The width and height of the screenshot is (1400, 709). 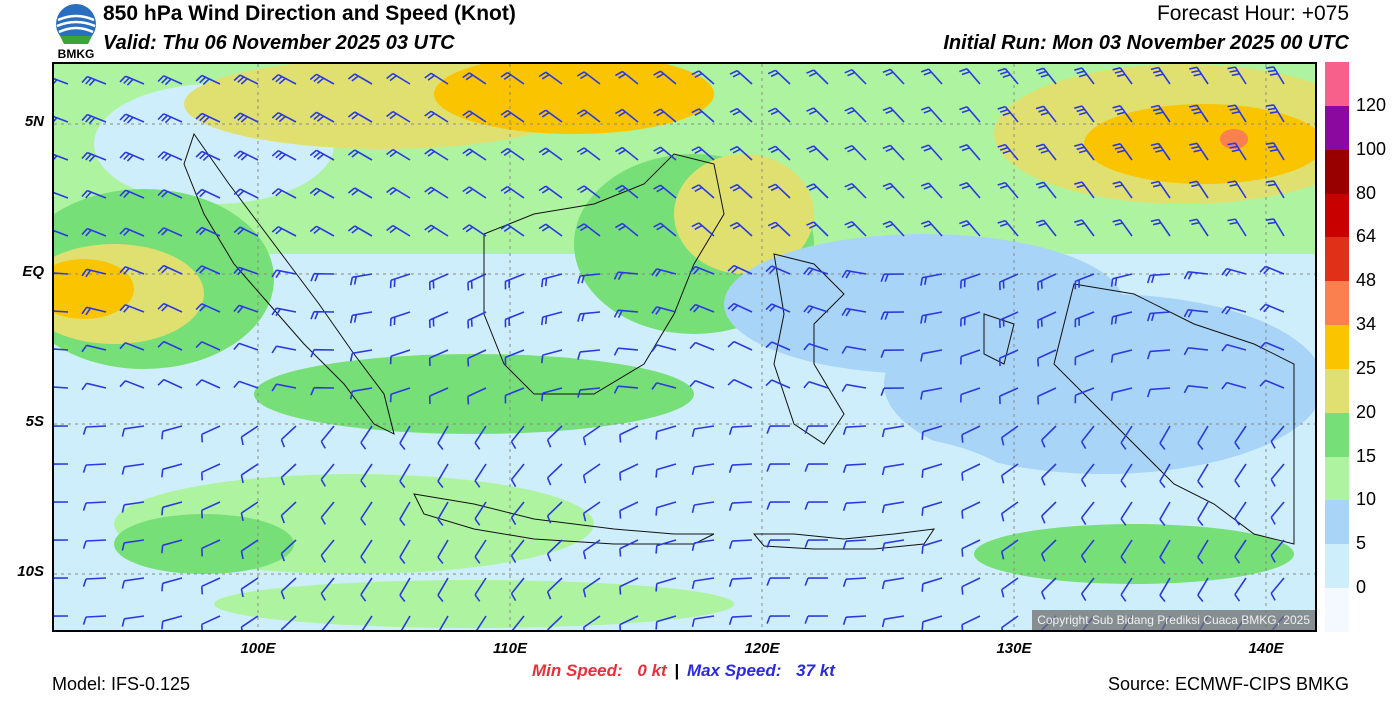 I want to click on colorbar, so click(x=1337, y=347).